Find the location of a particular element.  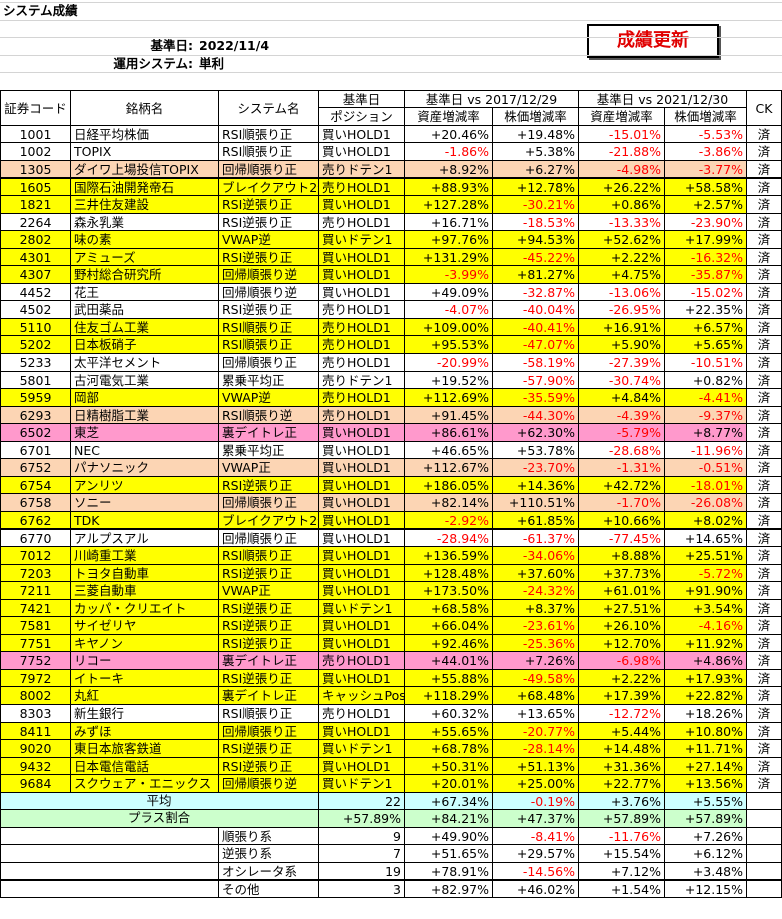

data-cell: +4.84% is located at coordinates (621, 397).